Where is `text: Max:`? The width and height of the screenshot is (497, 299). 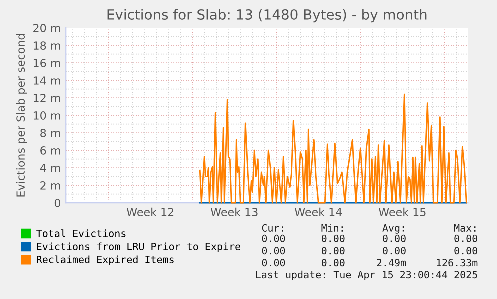 text: Max: is located at coordinates (465, 228).